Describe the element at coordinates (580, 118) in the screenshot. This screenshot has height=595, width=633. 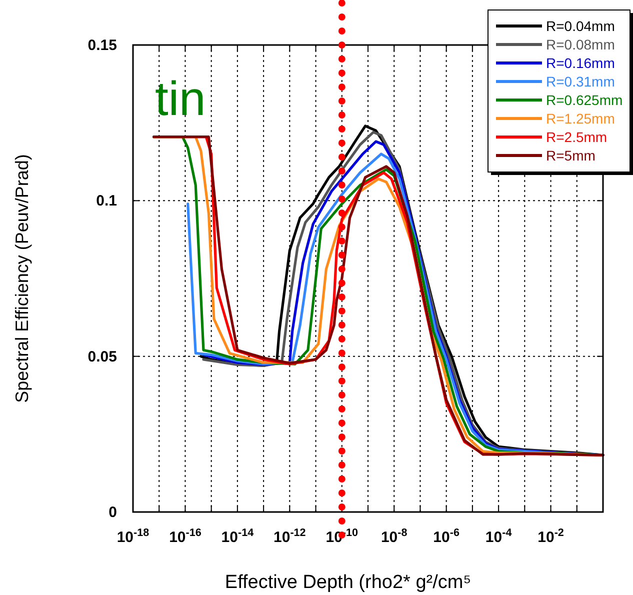
I see `legend-label: R=1.25mm` at that location.